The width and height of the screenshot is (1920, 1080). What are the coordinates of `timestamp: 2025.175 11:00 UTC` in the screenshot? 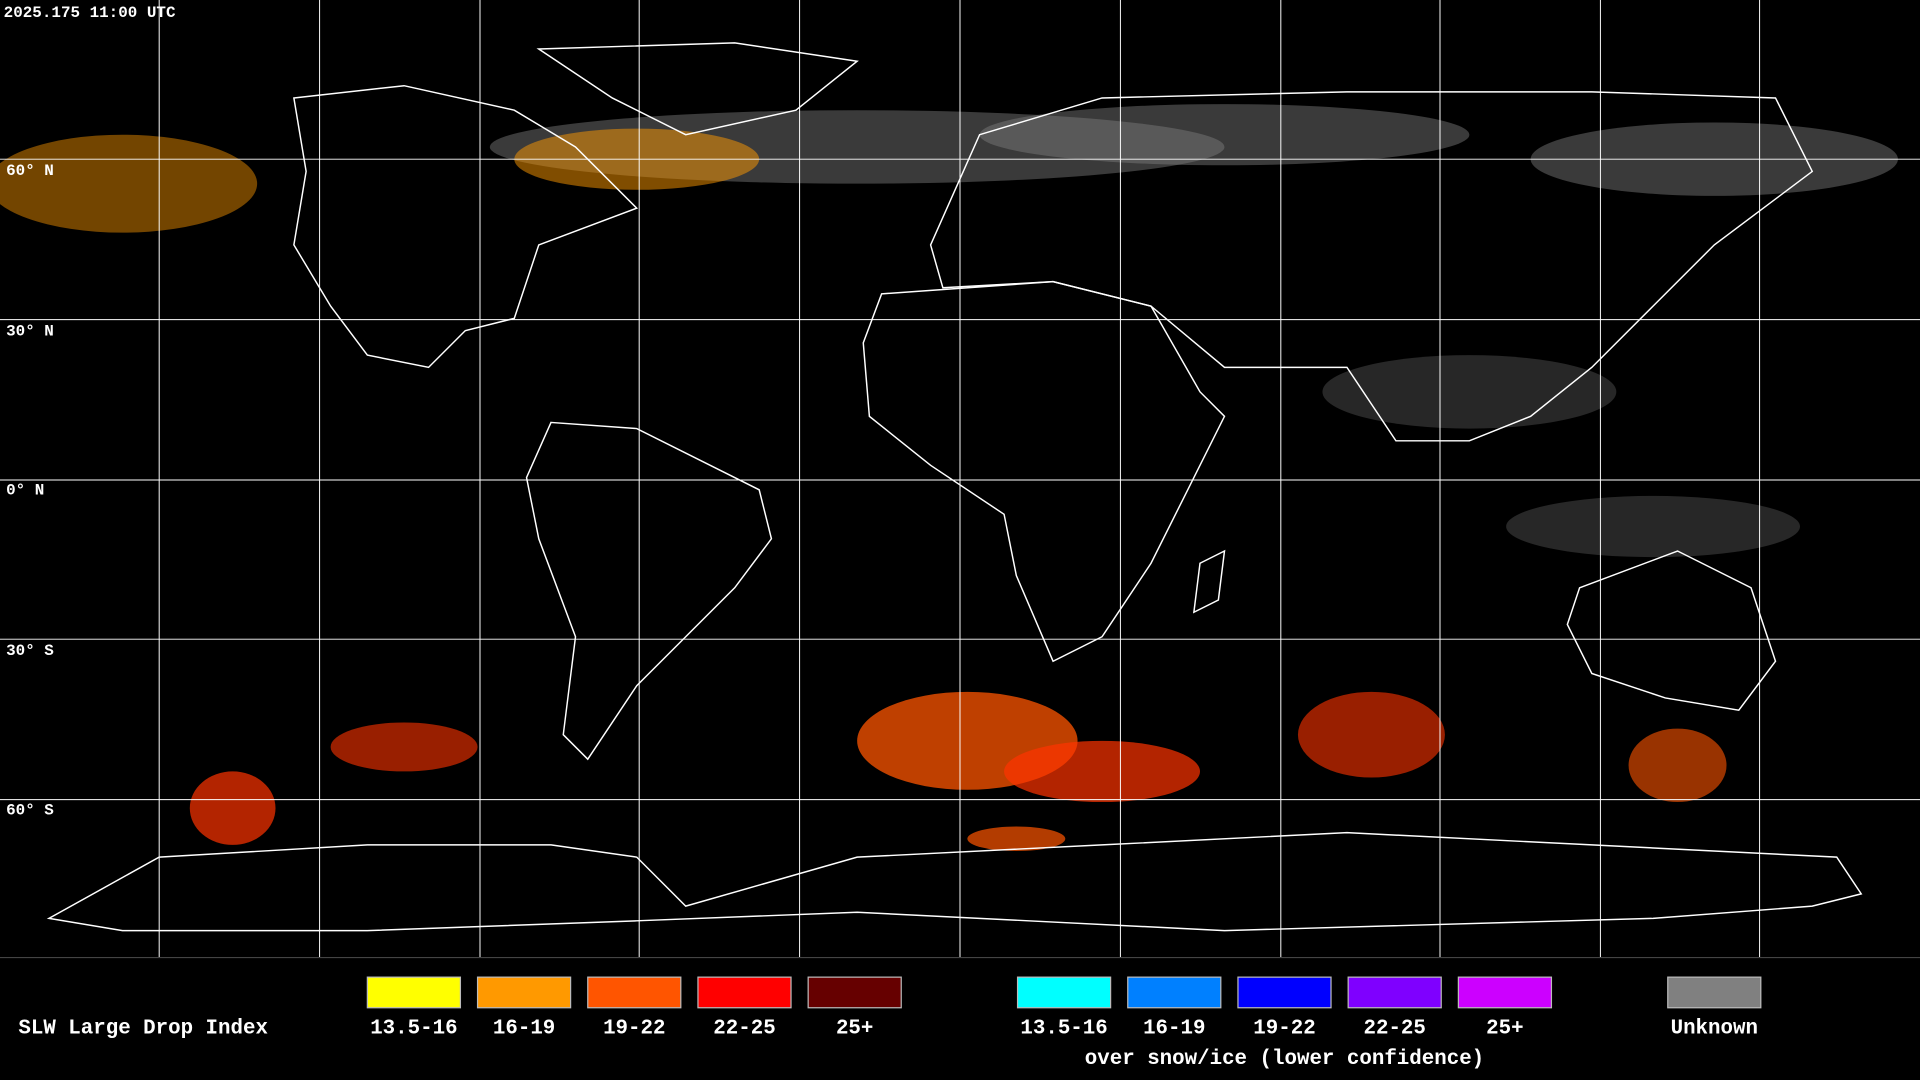 It's located at (90, 13).